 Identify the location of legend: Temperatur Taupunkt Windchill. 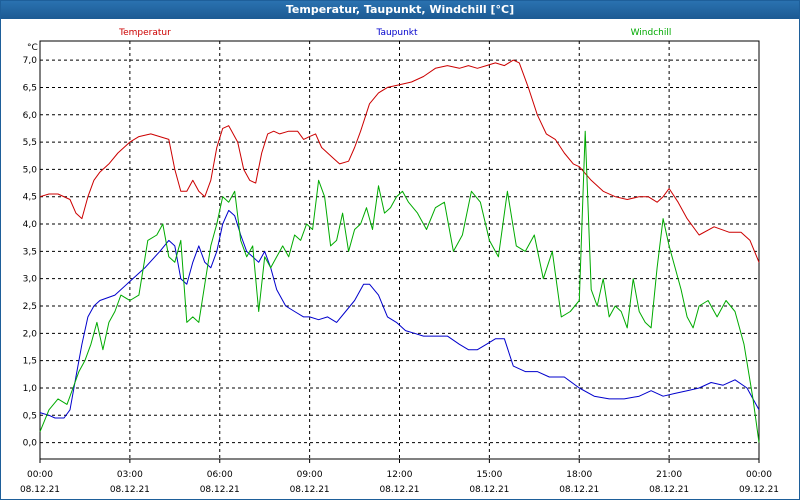
(394, 33).